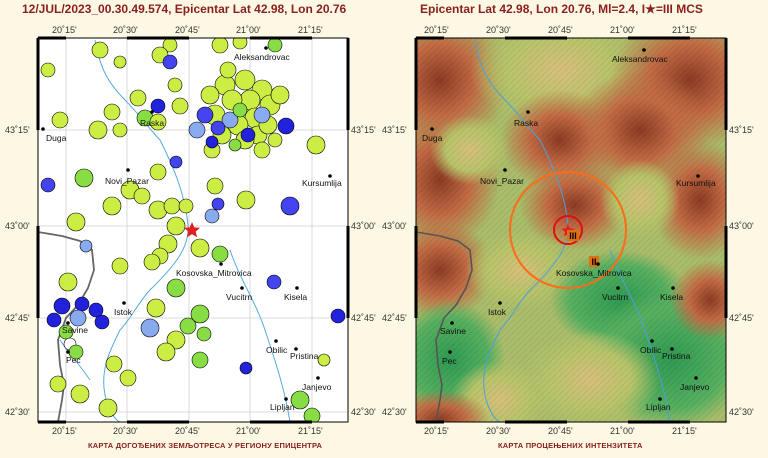 The image size is (768, 458). What do you see at coordinates (363, 412) in the screenshot?
I see `left-right-tick: 42˚30'` at bounding box center [363, 412].